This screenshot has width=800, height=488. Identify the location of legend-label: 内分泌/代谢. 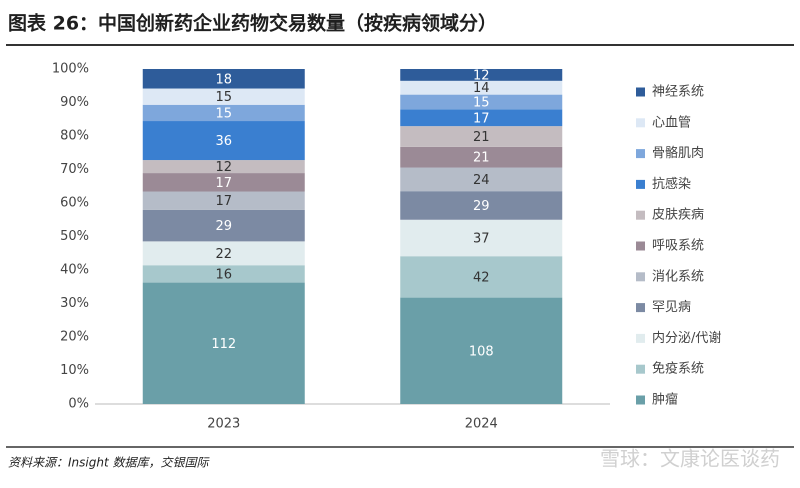
(686, 338).